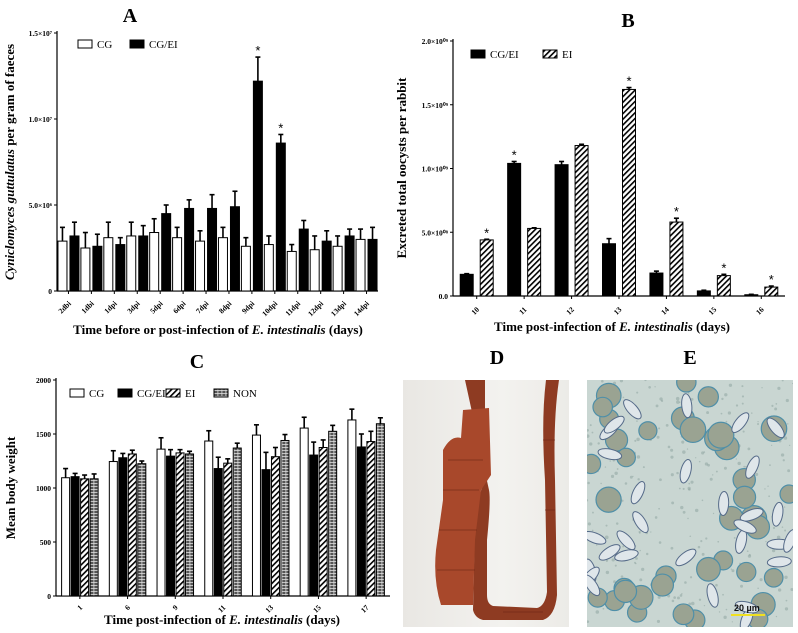 This screenshot has height=633, width=798. I want to click on y-axis-title-part: Cyniclomyces guttulatus, so click(9, 214).